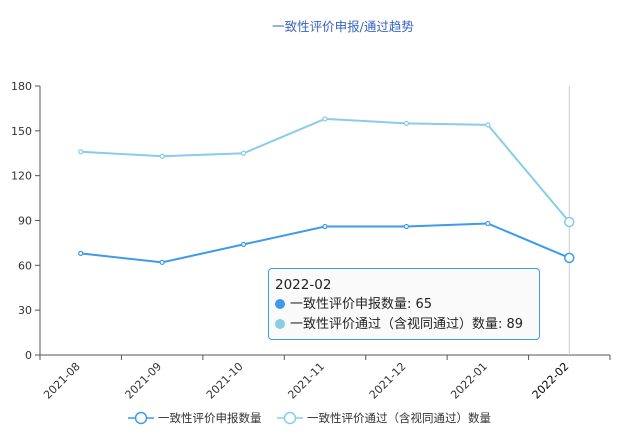 This screenshot has width=636, height=445. Describe the element at coordinates (21, 176) in the screenshot. I see `y-tick-label: 120` at that location.